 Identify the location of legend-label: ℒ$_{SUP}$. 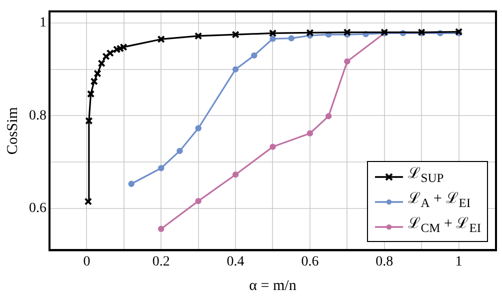
(426, 176).